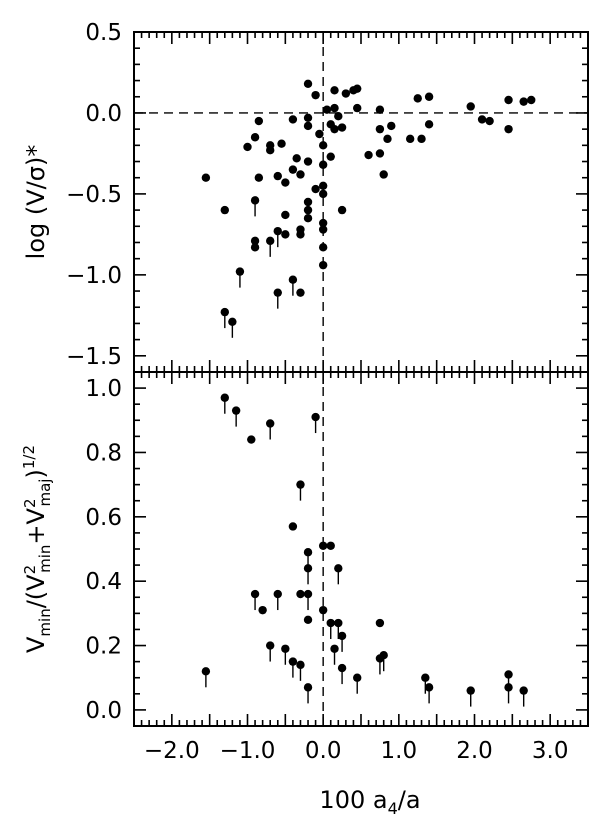  What do you see at coordinates (103, 389) in the screenshot?
I see `bottom-y-tick-label: 1.0` at bounding box center [103, 389].